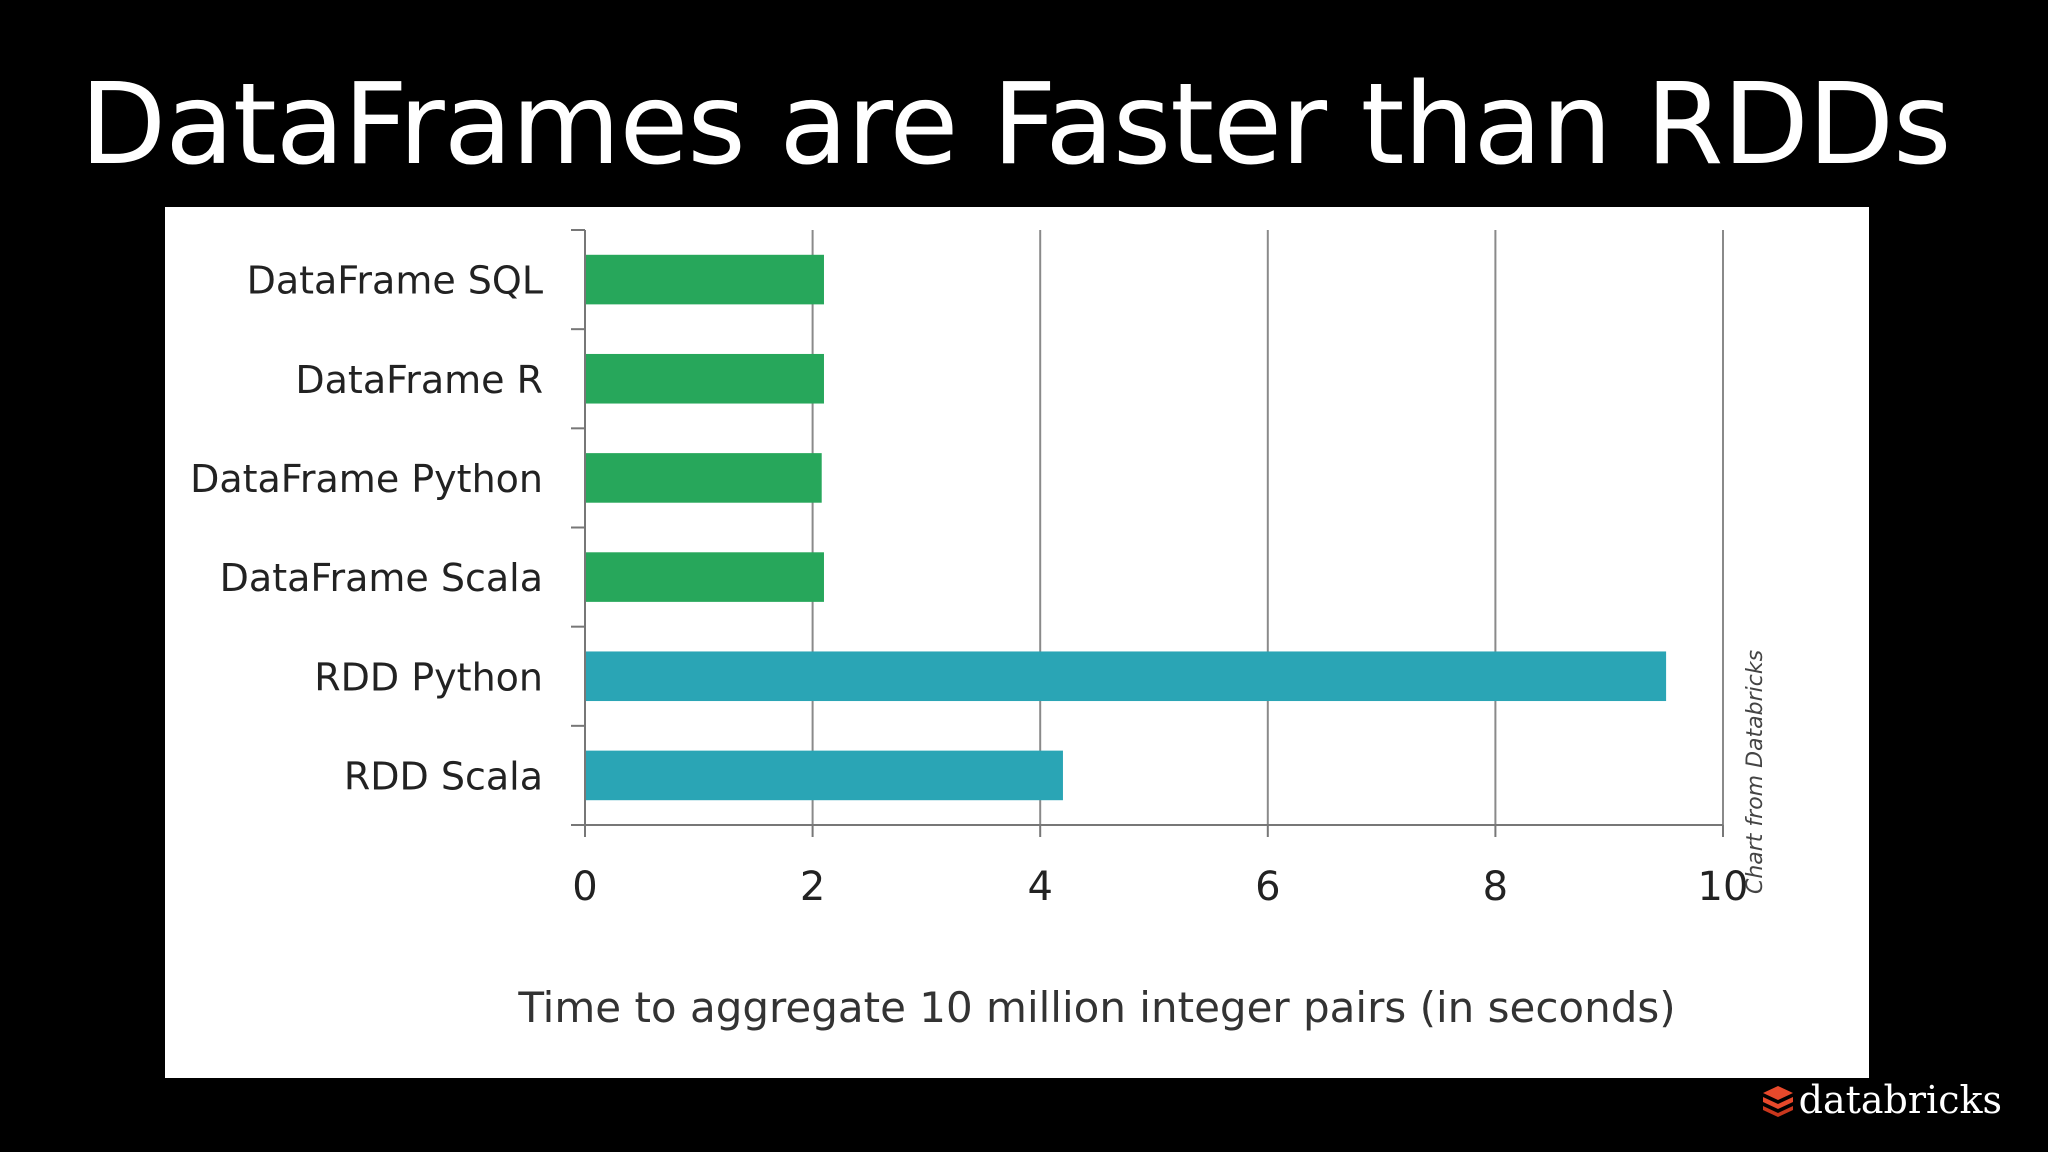  What do you see at coordinates (705, 577) in the screenshot?
I see `bar-dataframe-scala` at bounding box center [705, 577].